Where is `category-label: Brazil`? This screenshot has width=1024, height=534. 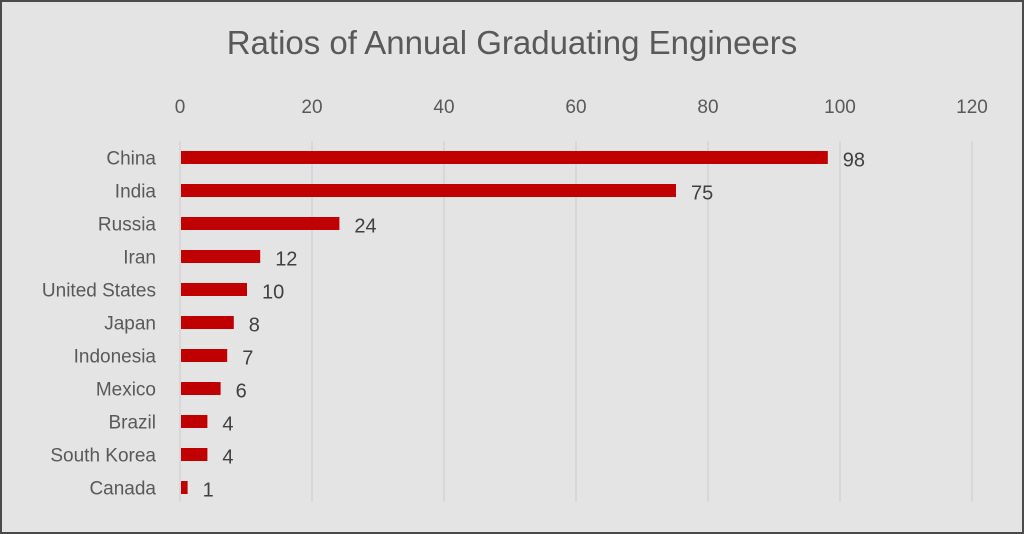 category-label: Brazil is located at coordinates (132, 423).